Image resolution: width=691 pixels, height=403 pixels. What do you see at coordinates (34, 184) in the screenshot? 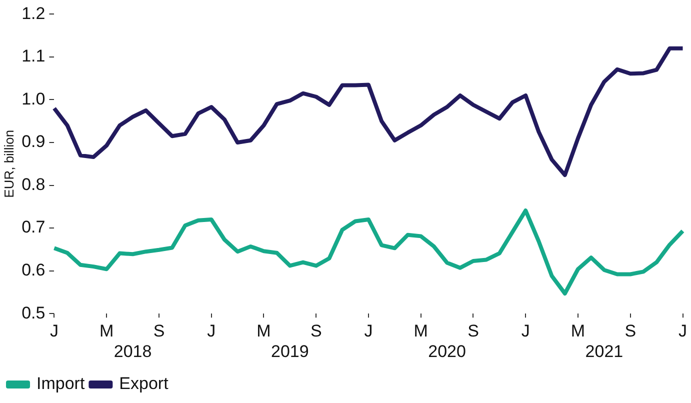
I see `y-tick-label: 0.8` at bounding box center [34, 184].